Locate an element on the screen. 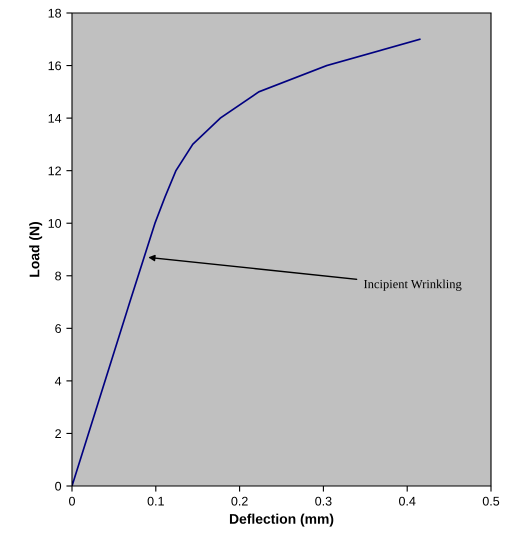 This screenshot has width=511, height=552. y-tick-label: 8 is located at coordinates (58, 276).